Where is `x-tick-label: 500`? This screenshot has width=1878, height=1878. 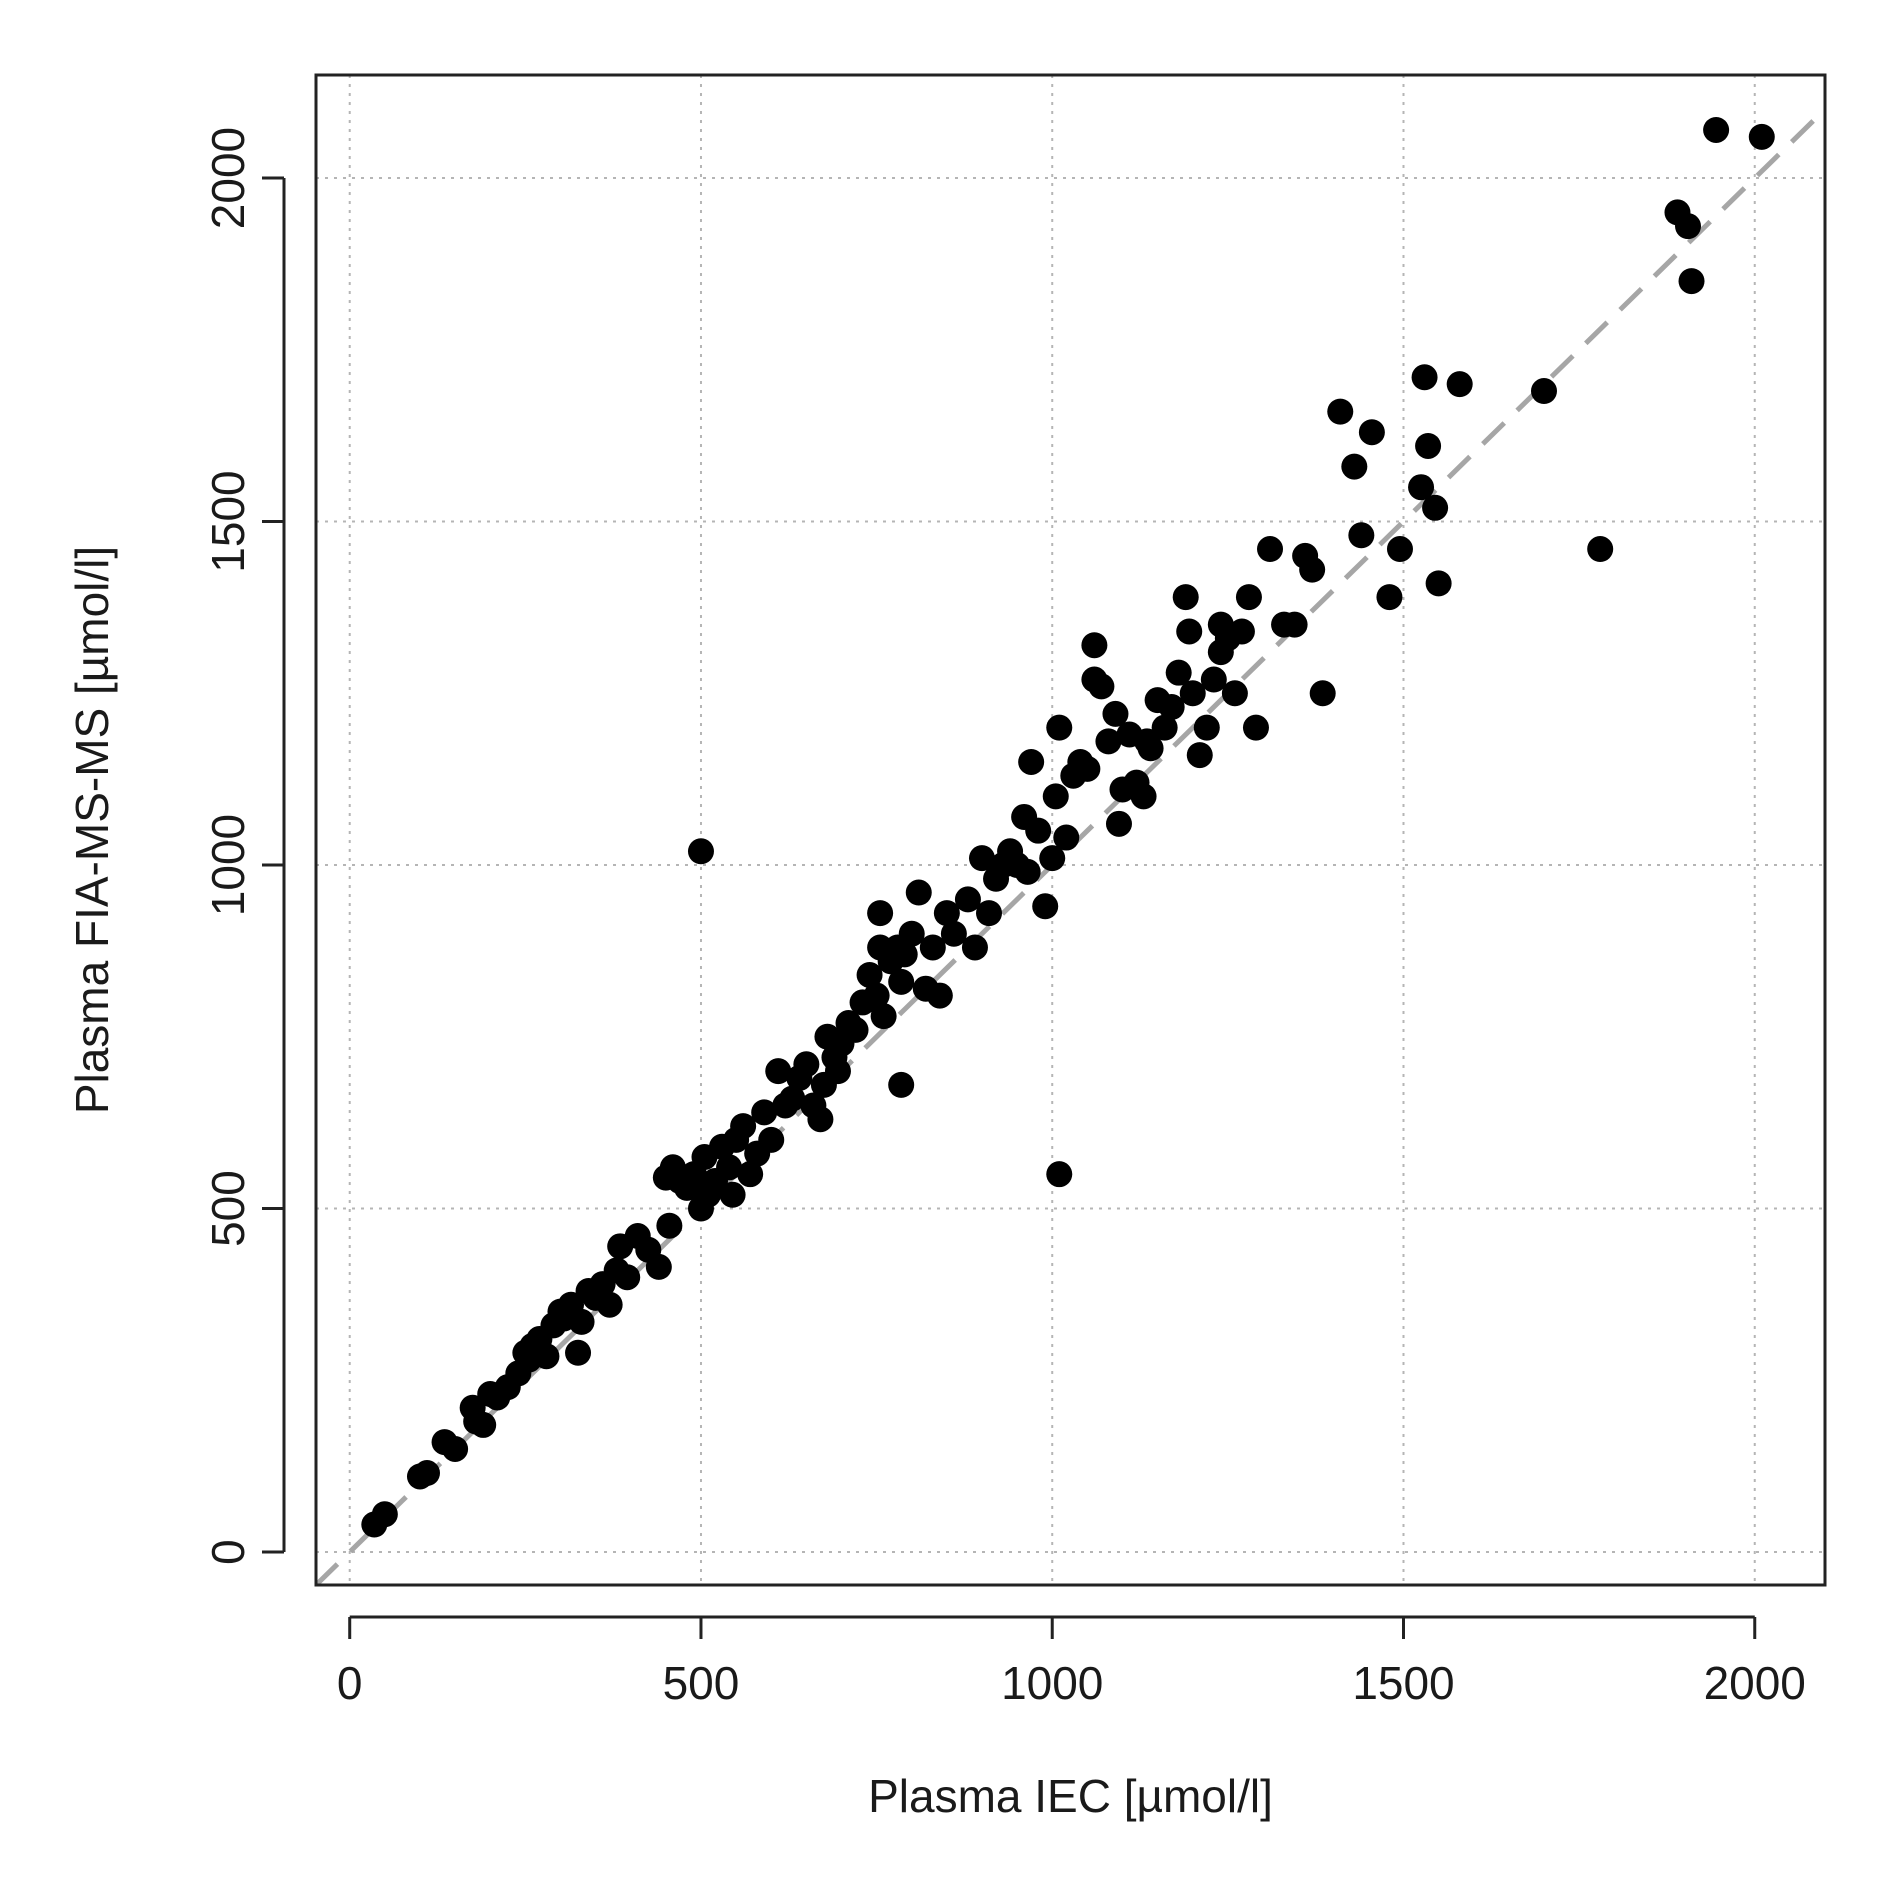 x-tick-label: 500 is located at coordinates (701, 1683).